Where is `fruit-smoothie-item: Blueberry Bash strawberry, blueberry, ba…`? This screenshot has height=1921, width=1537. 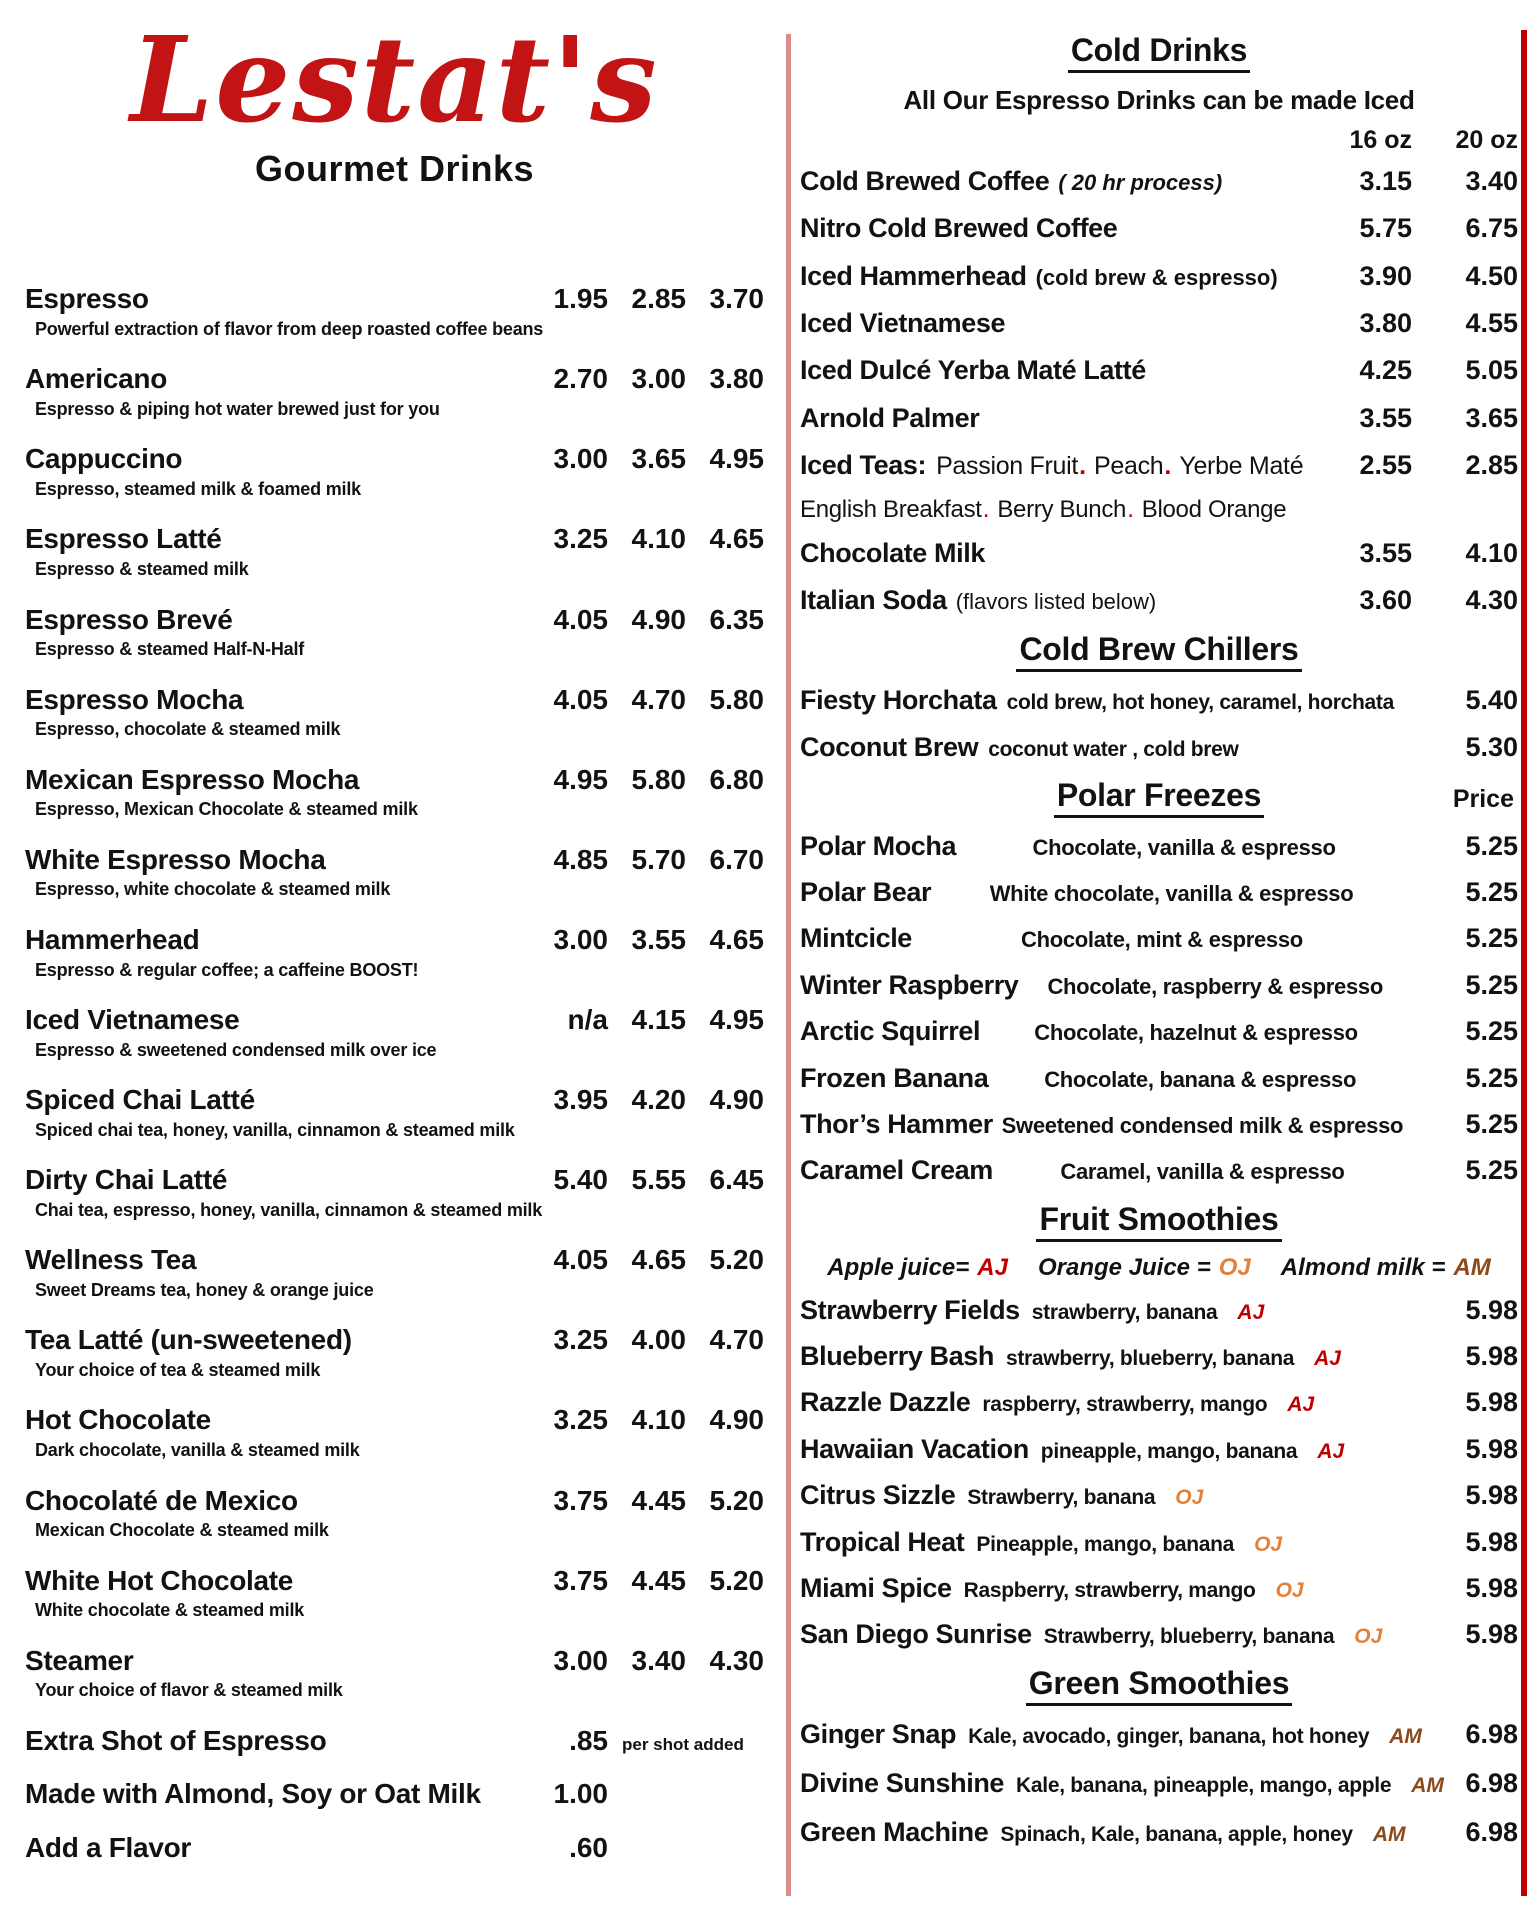 fruit-smoothie-item: Blueberry Bash strawberry, blueberry, ba… is located at coordinates (1159, 1356).